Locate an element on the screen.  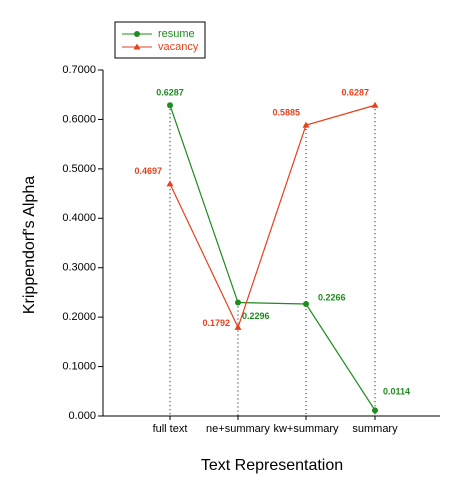
y-tick-label: 0.3000 is located at coordinates (79, 268).